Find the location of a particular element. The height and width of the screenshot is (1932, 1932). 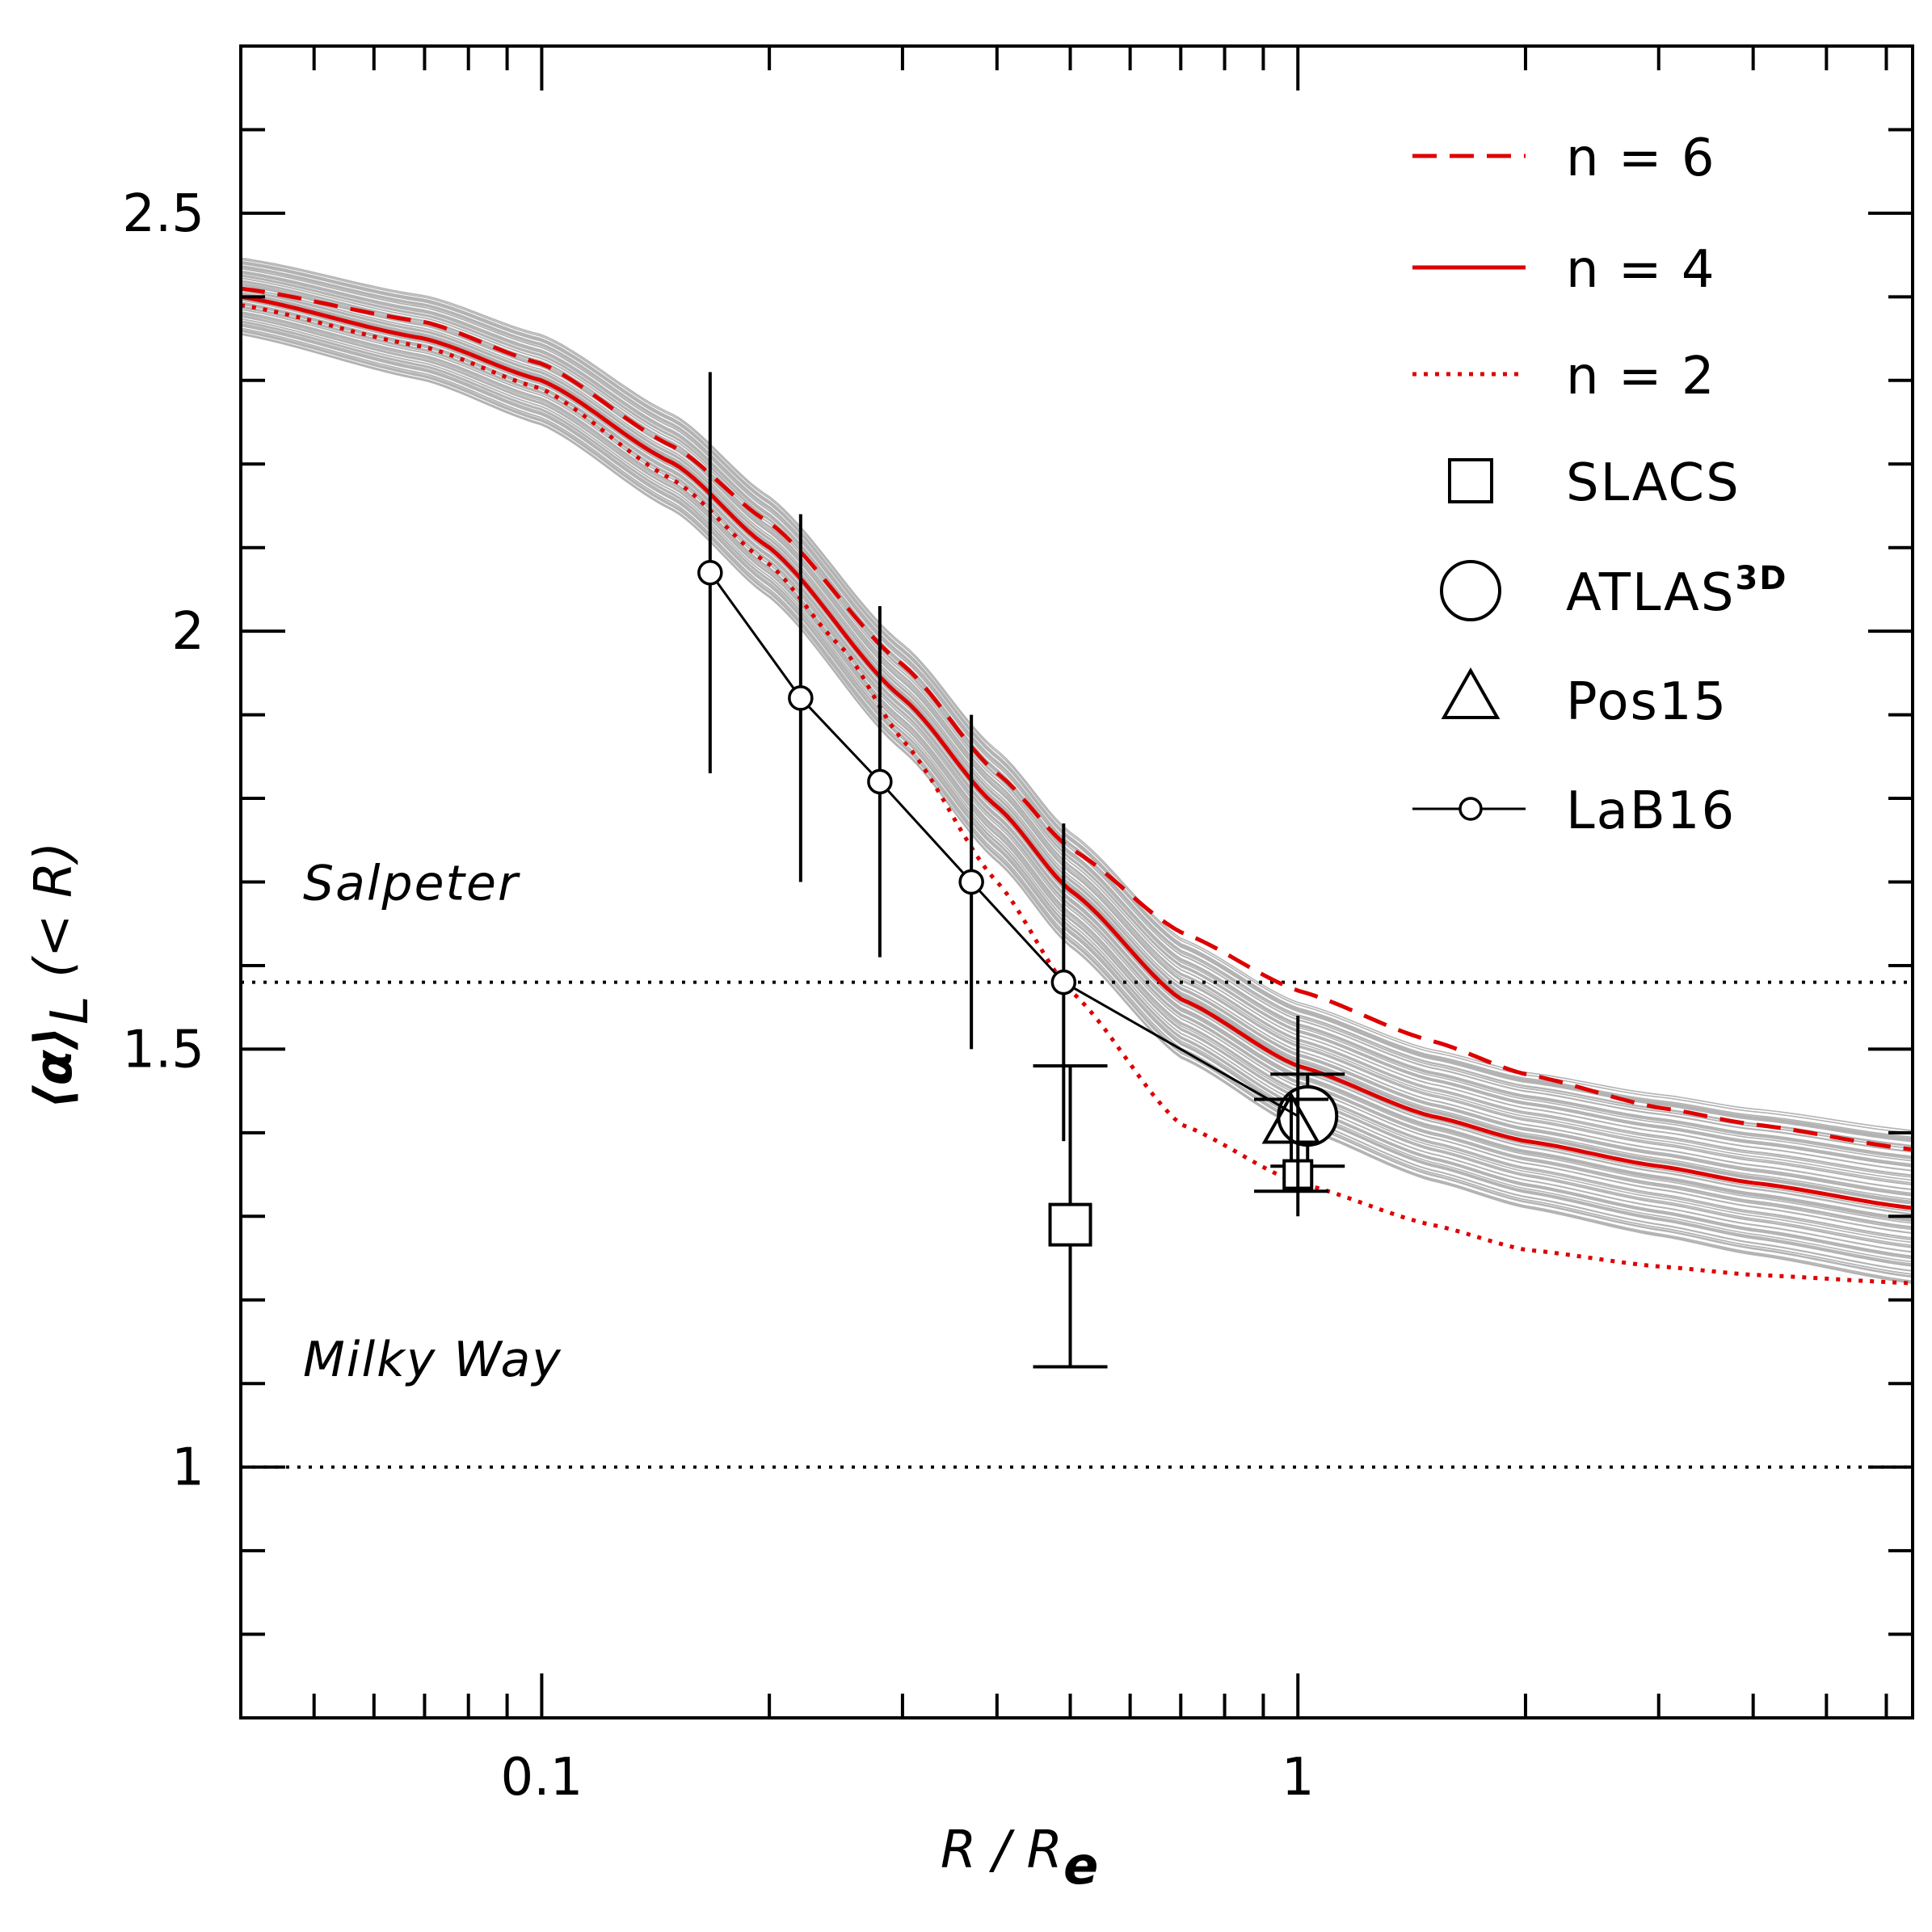

y-tick-label: 2 is located at coordinates (187, 632).